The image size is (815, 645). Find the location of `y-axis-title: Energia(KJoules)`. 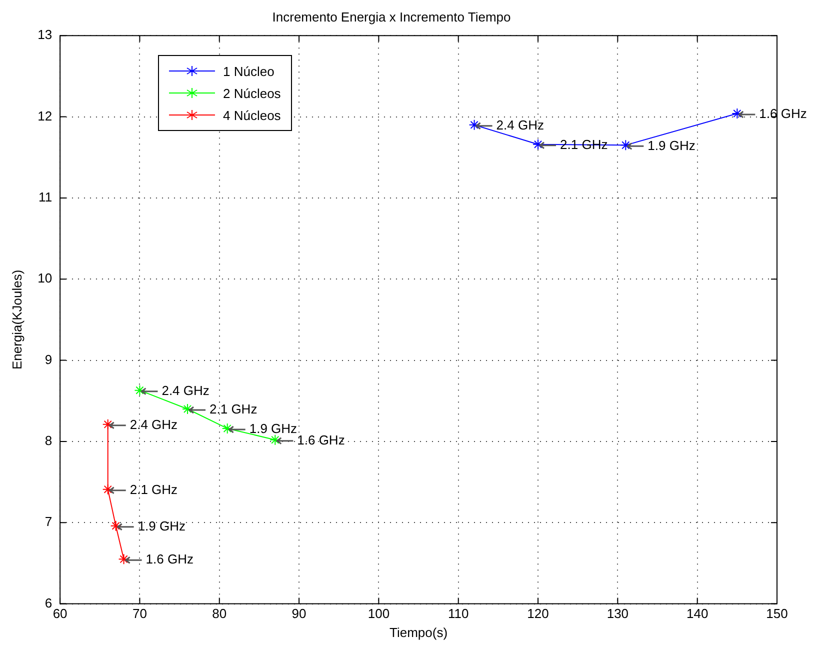

y-axis-title: Energia(KJoules) is located at coordinates (16, 320).